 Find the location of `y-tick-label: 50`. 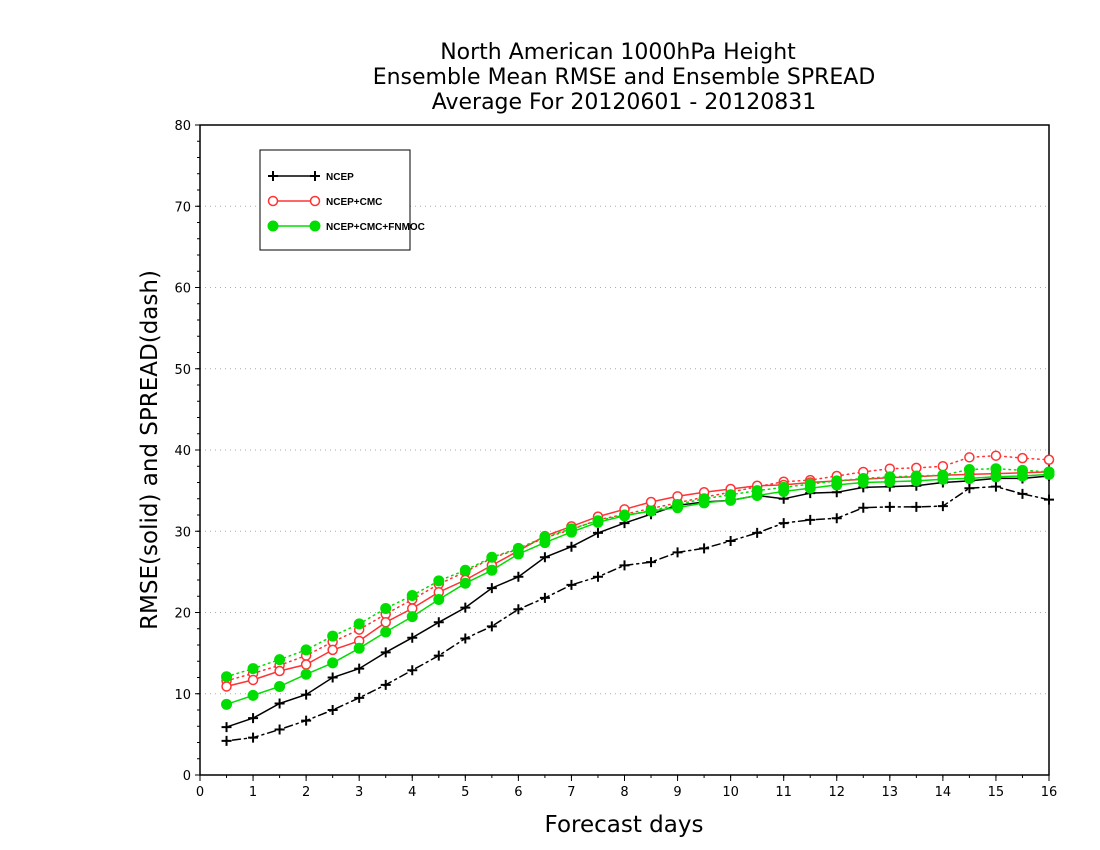

y-tick-label: 50 is located at coordinates (182, 370).